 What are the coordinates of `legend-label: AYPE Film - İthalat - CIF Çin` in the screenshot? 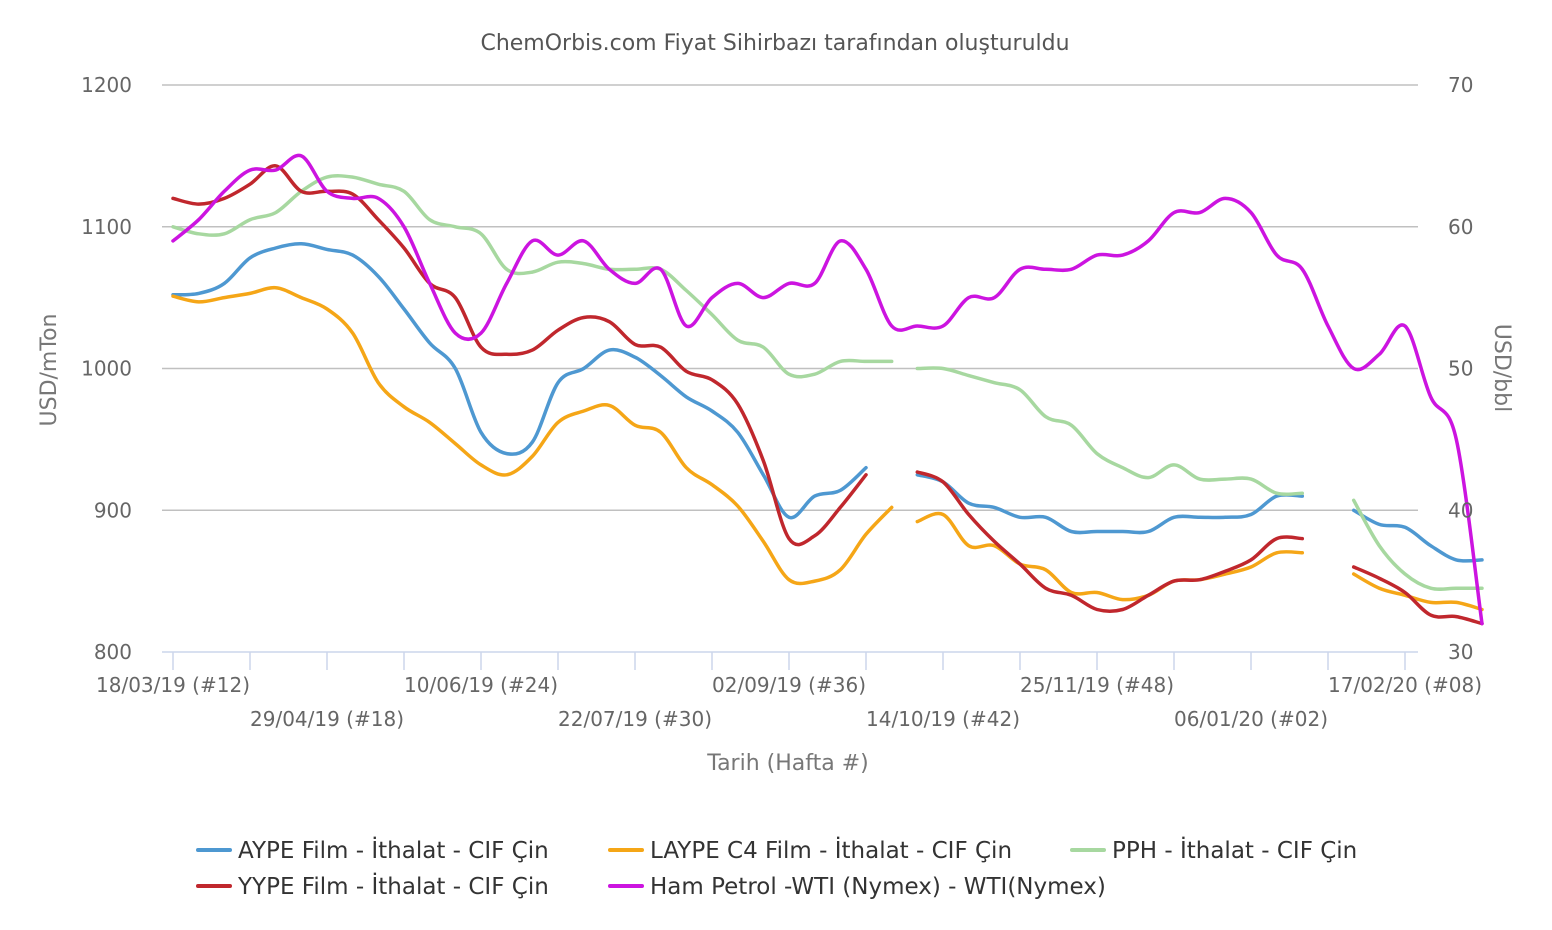 It's located at (393, 850).